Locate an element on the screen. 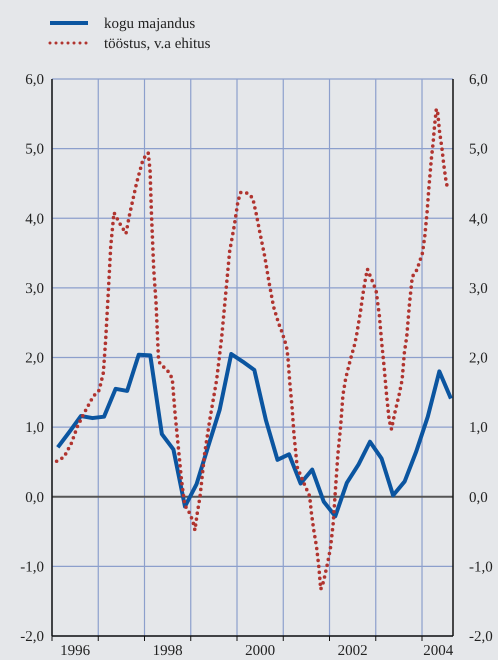 The width and height of the screenshot is (498, 660). y2-tick-label: 3,0 is located at coordinates (478, 288).